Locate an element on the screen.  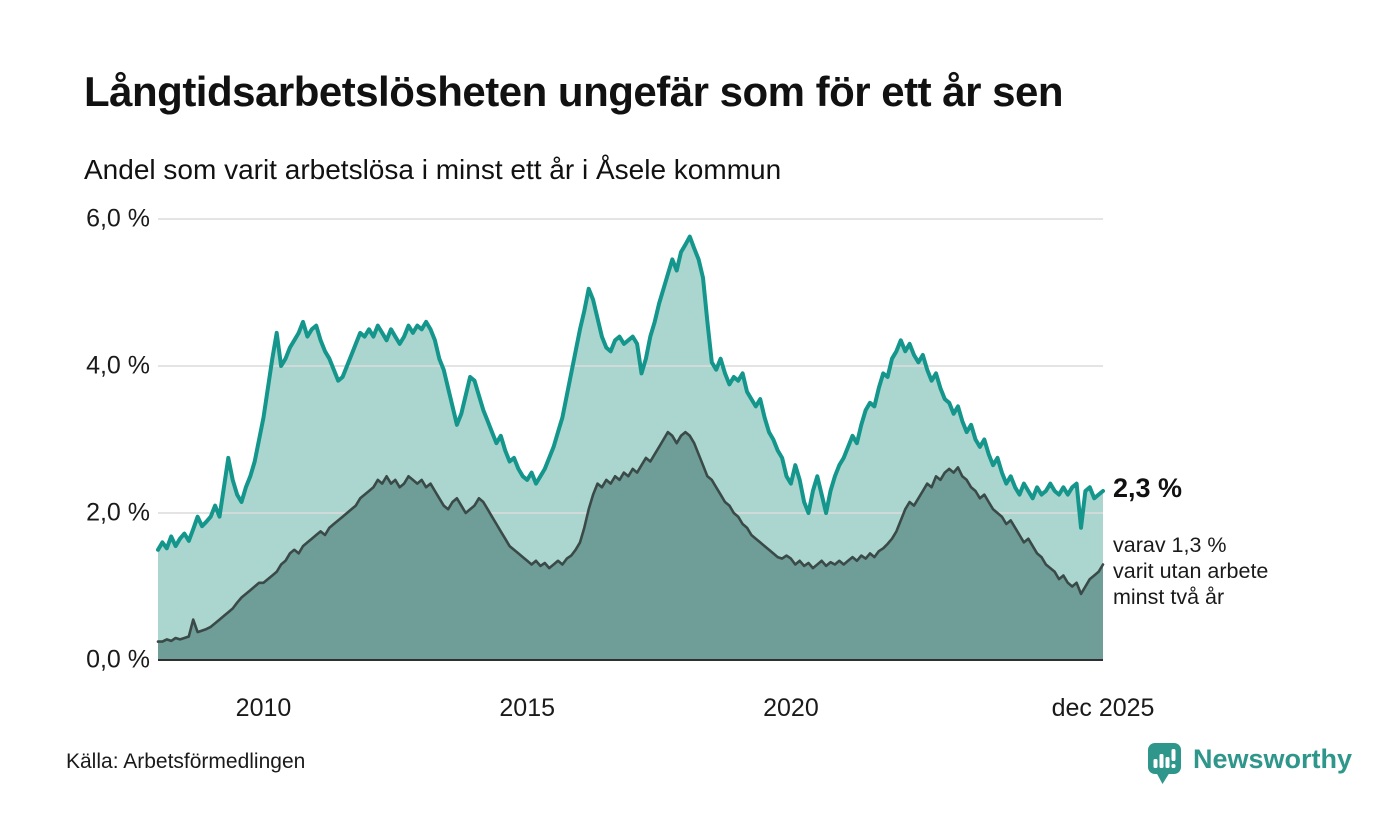
newsworthy-logo: Newsworthy is located at coordinates (1249, 764).